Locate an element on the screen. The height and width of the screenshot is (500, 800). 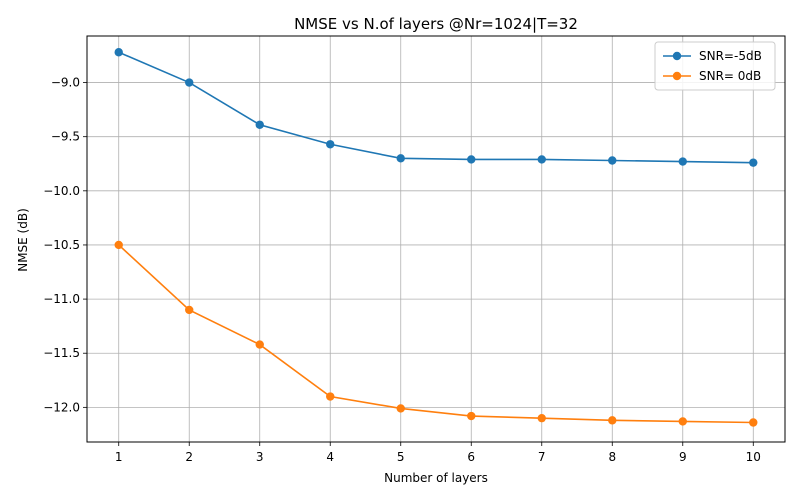
x-tick-label: 4 is located at coordinates (330, 457).